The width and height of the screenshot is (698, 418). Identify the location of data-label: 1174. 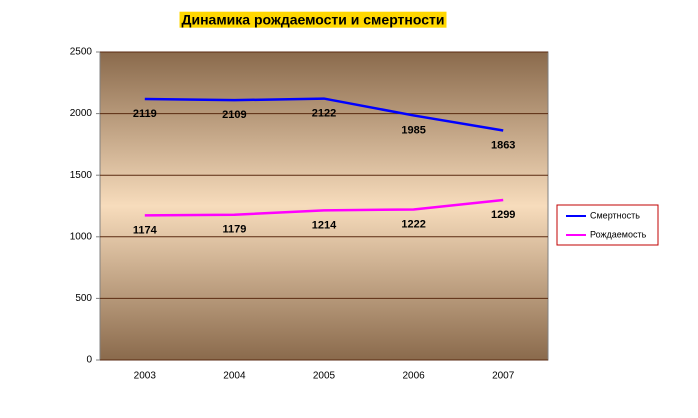
(145, 230).